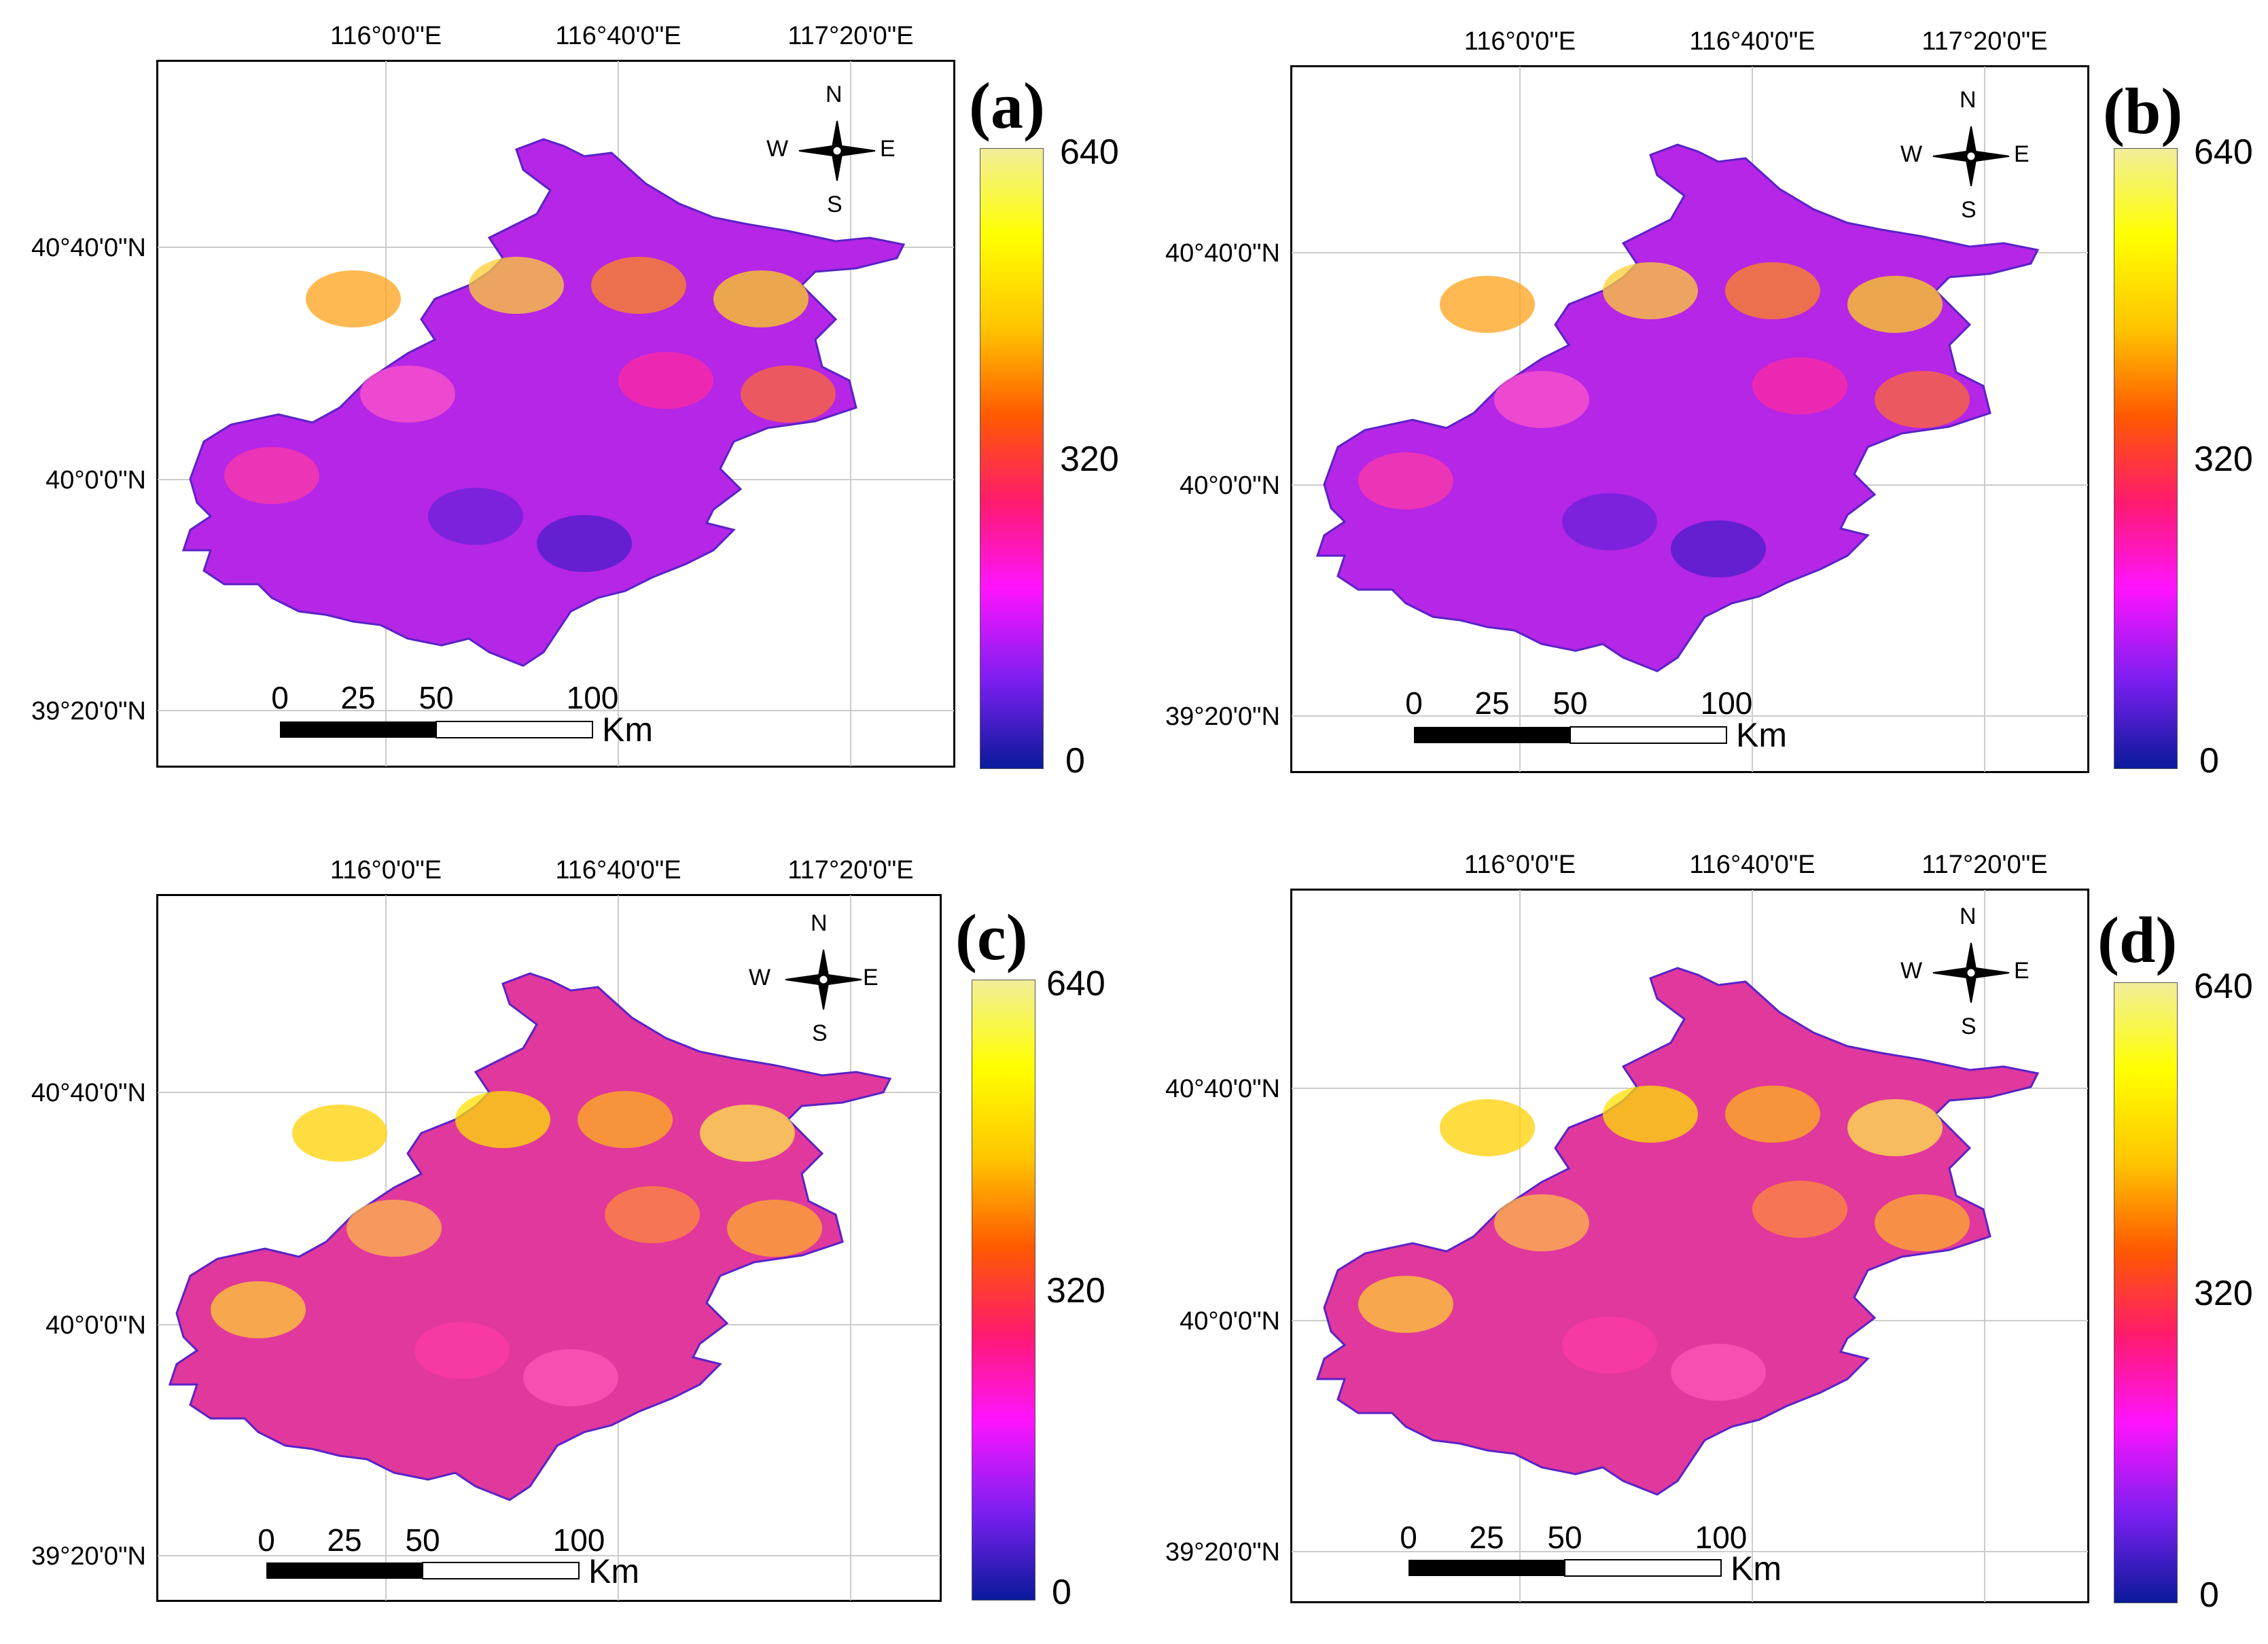 This screenshot has width=2268, height=1644. I want to click on scale-bar, so click(436, 730).